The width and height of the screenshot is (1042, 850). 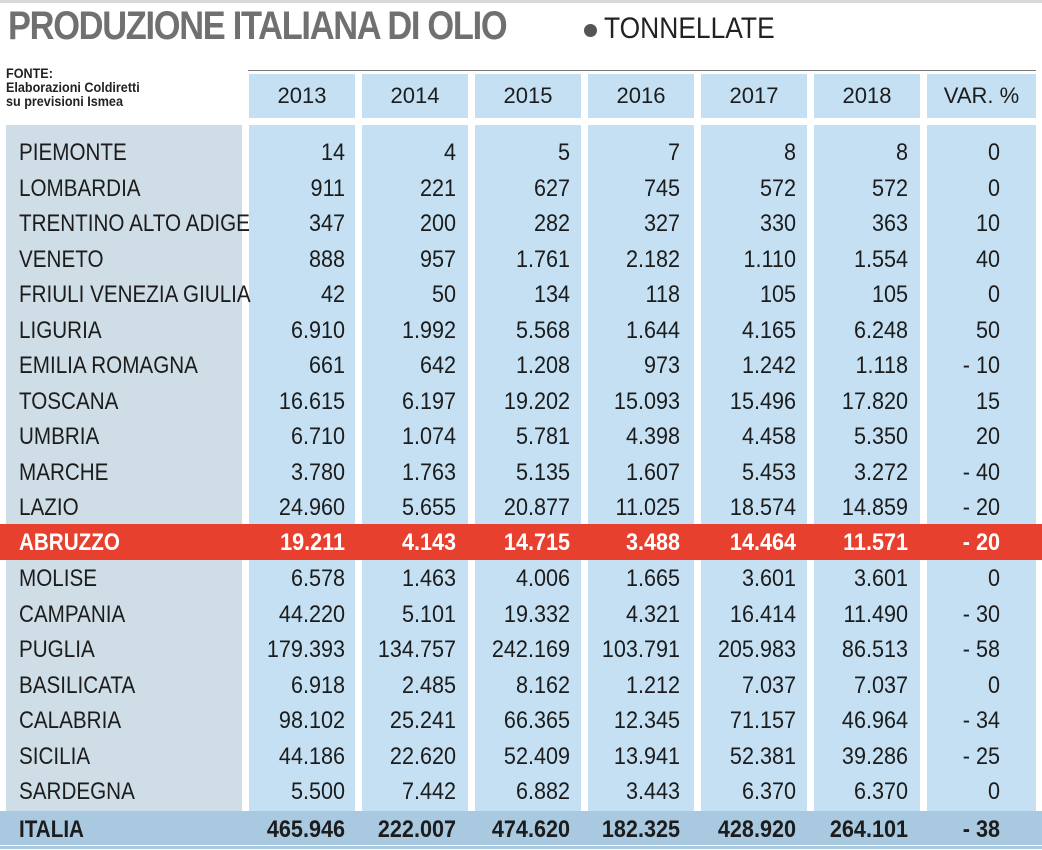 What do you see at coordinates (874, 507) in the screenshot?
I see `production-value: 14.859` at bounding box center [874, 507].